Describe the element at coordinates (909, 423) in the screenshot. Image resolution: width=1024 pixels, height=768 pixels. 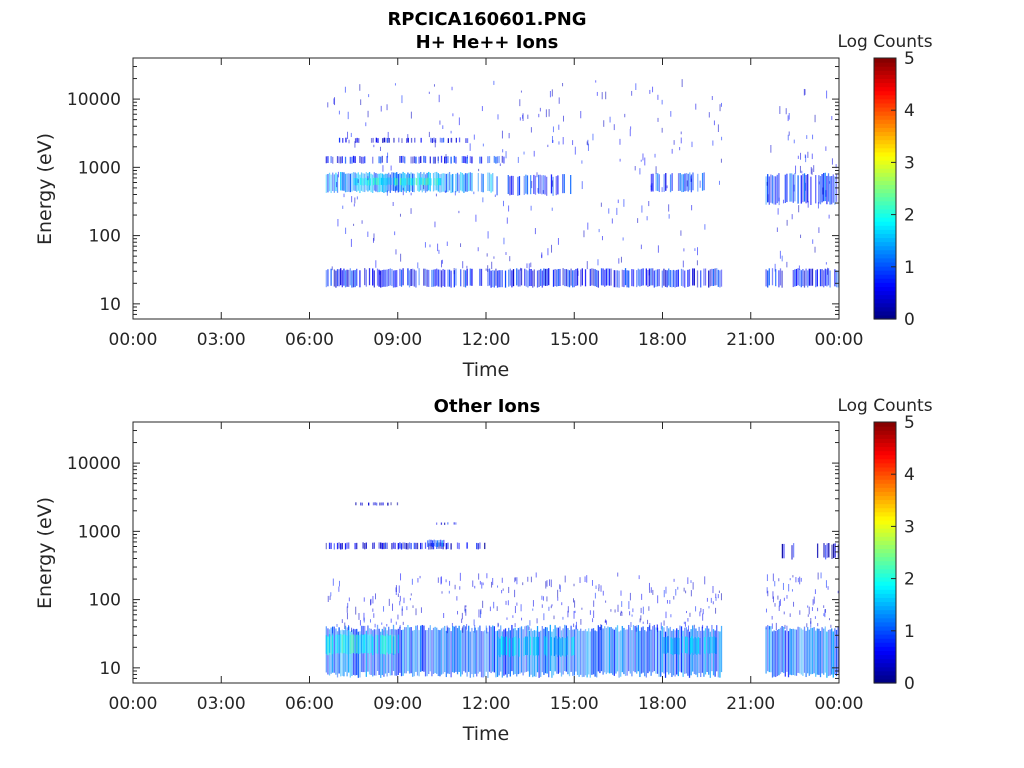
I see `colorbar-tick-label: 5` at that location.